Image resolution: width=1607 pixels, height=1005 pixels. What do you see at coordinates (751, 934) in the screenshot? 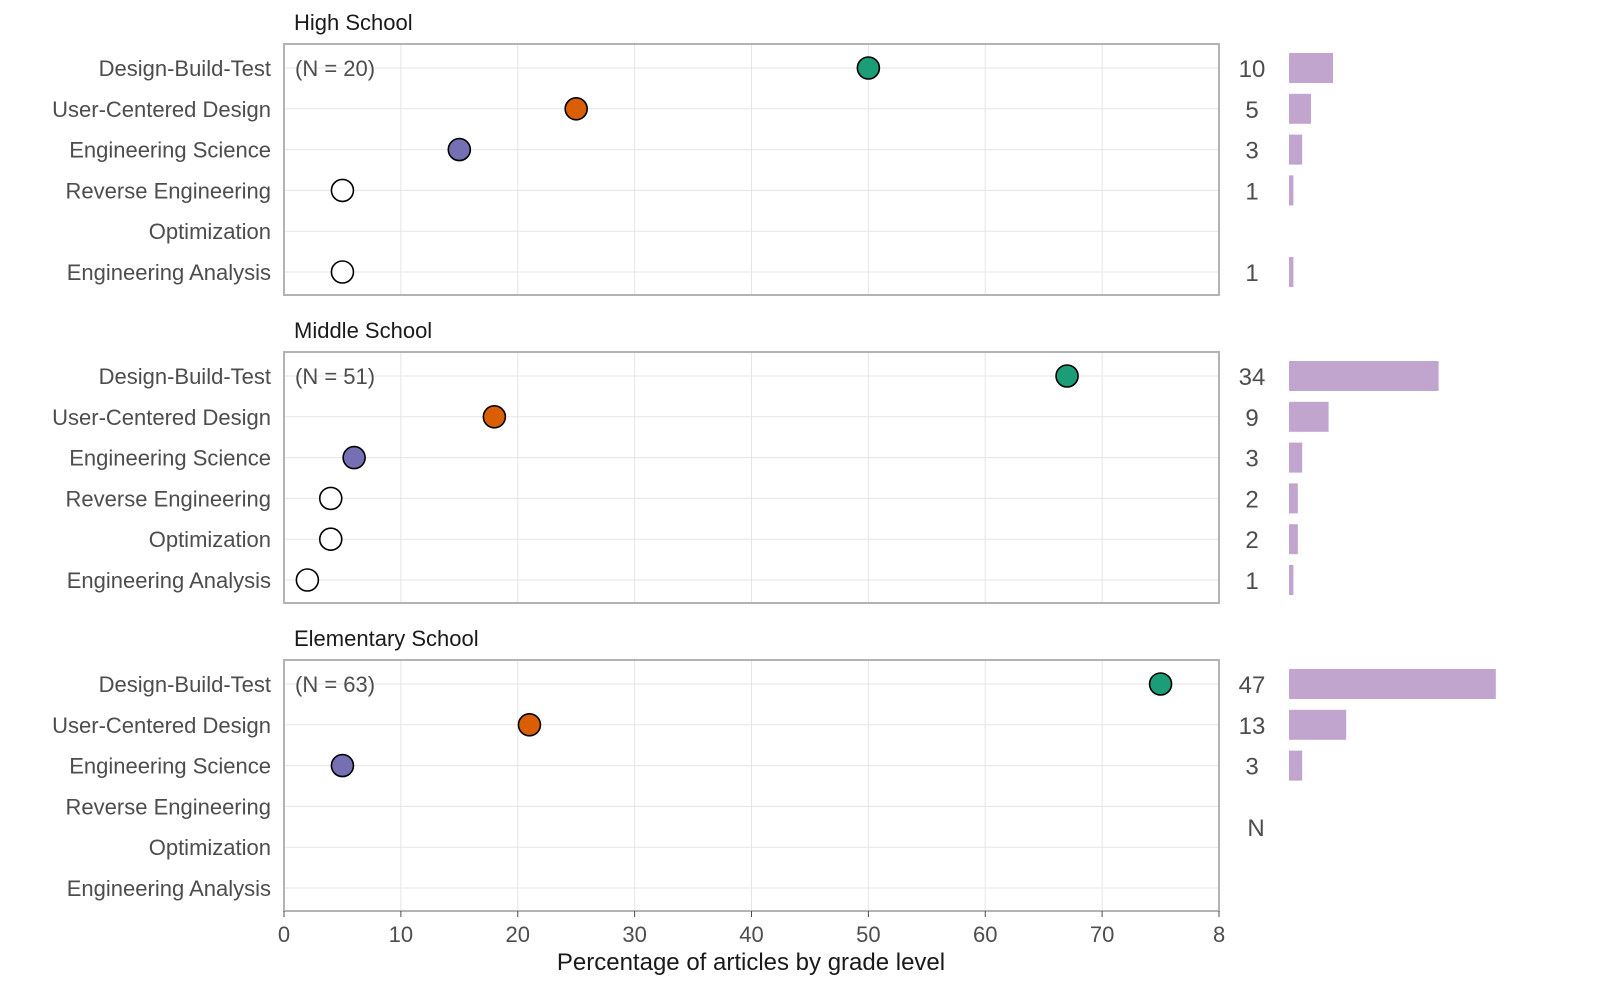
I see `x-tick-label: 40` at bounding box center [751, 934].